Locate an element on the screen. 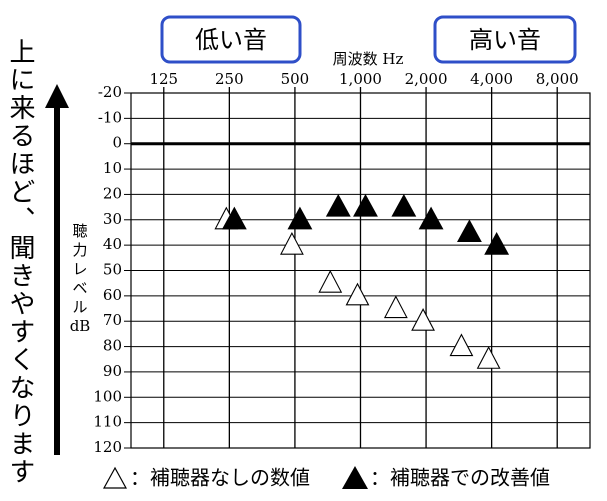  y-tick-label: -10 is located at coordinates (110, 117).